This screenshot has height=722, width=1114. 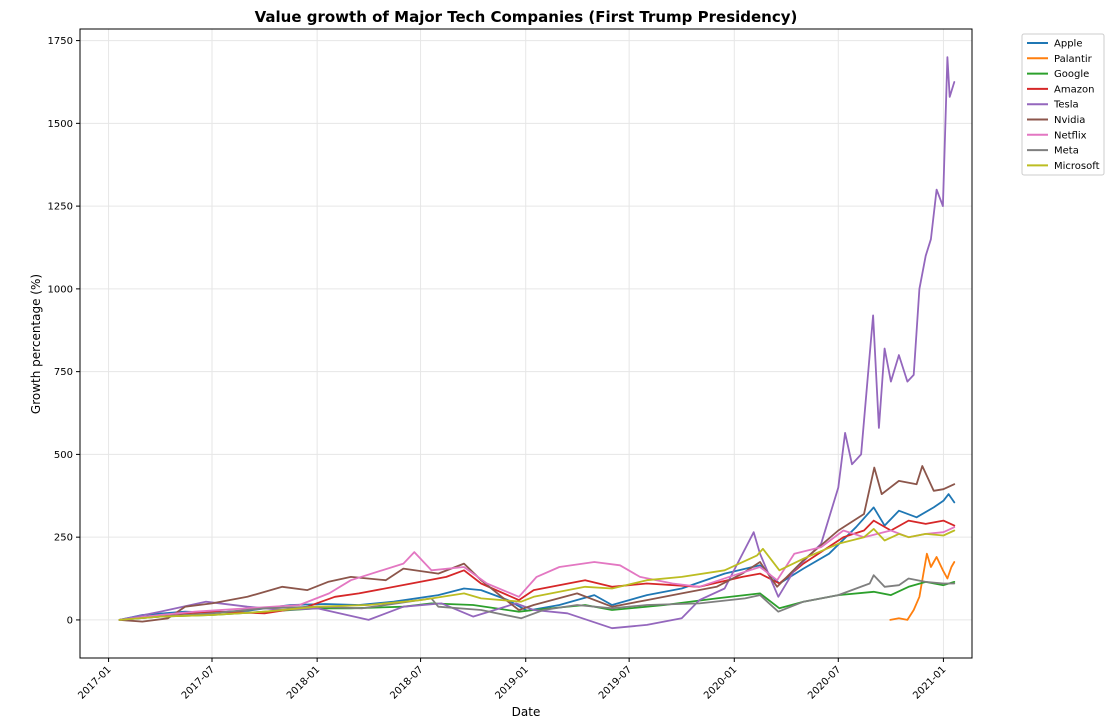 What do you see at coordinates (537, 601) in the screenshot?
I see `series-line-google` at bounding box center [537, 601].